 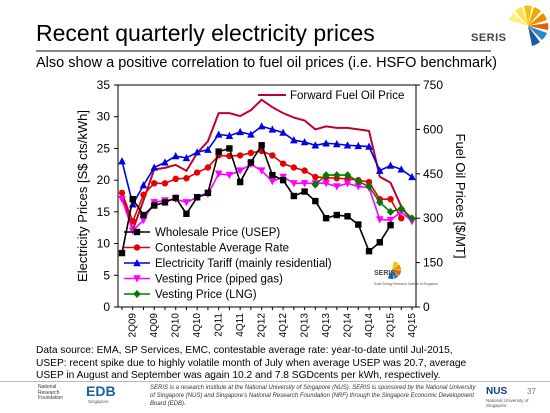 I want to click on left-axis-tick-label: 30, so click(x=104, y=117).